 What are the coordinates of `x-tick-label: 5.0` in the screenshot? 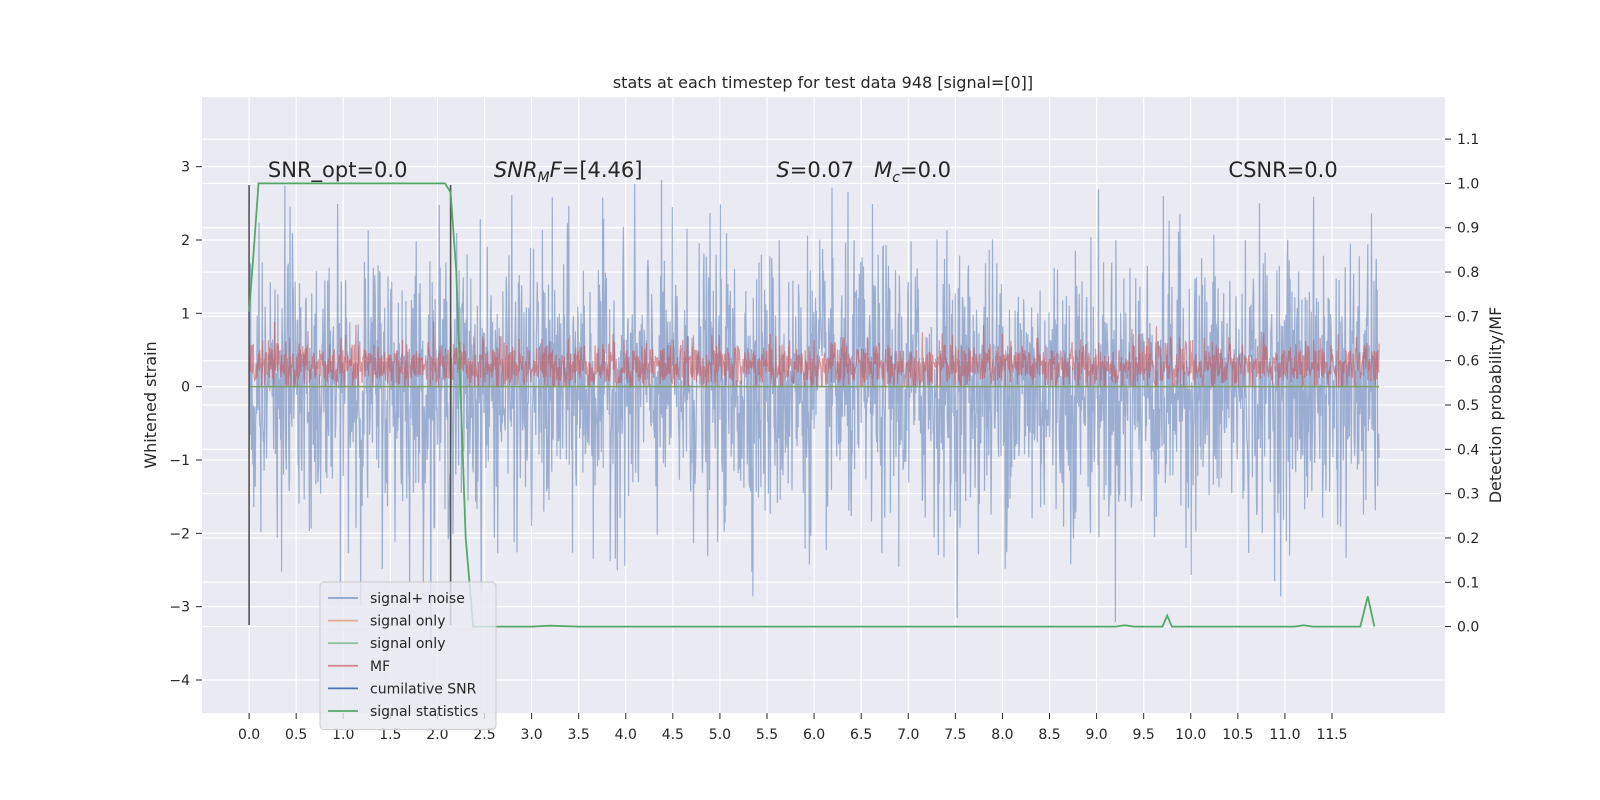 It's located at (720, 735).